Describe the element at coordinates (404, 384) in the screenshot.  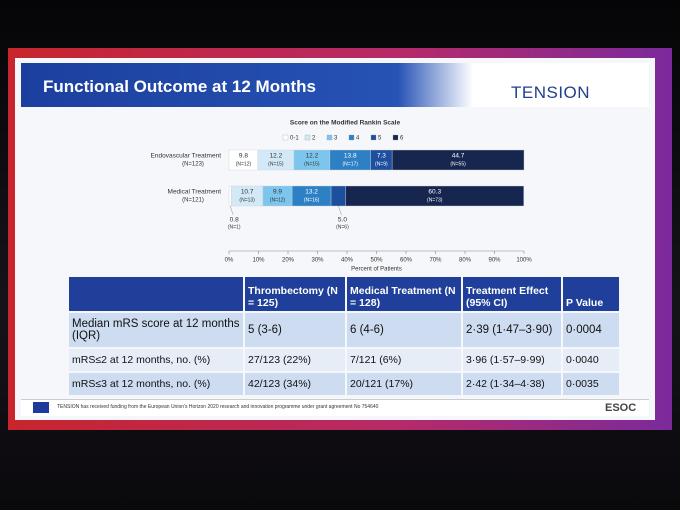
I see `table-cell: 20/121 (17%)` at that location.